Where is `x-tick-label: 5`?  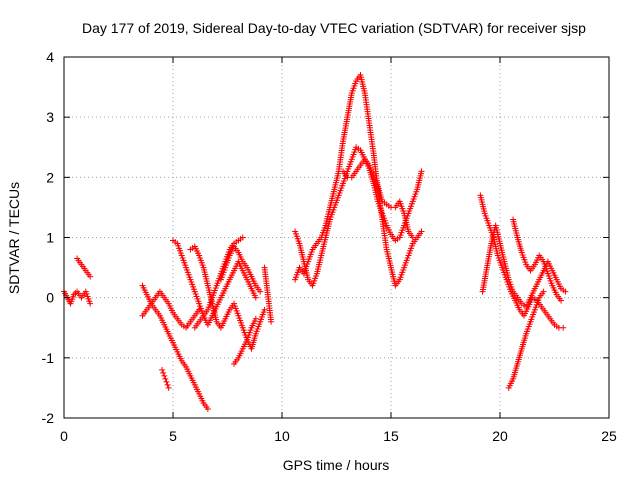
x-tick-label: 5 is located at coordinates (173, 436).